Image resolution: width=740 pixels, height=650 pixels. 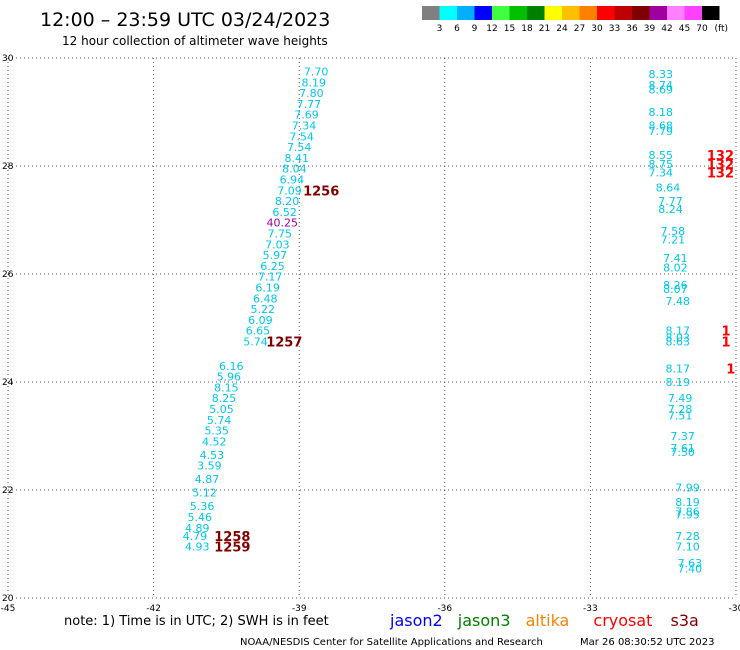 What do you see at coordinates (548, 620) in the screenshot?
I see `satellite-altika: altika` at bounding box center [548, 620].